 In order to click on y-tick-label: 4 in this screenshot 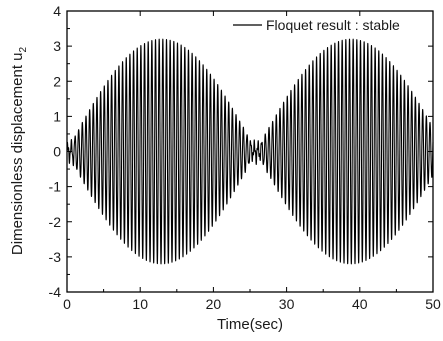, I will do `click(57, 11)`.